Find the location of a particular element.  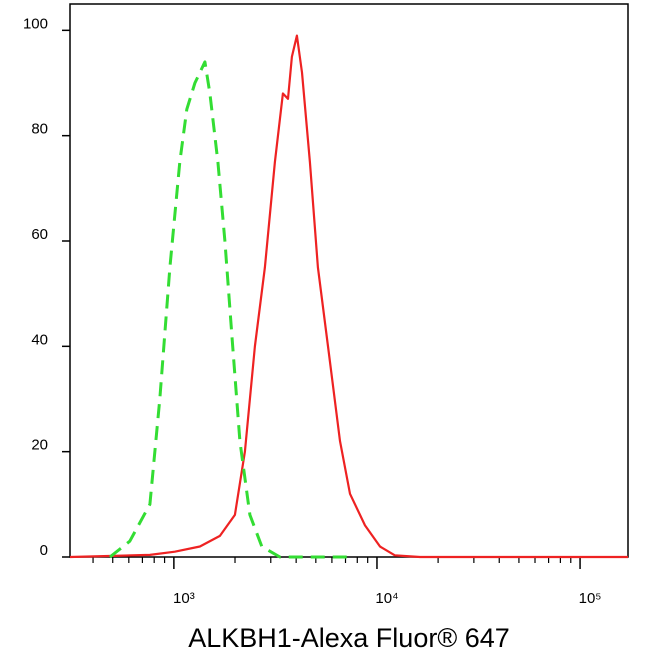

y-tick-label: 80 is located at coordinates (39, 129).